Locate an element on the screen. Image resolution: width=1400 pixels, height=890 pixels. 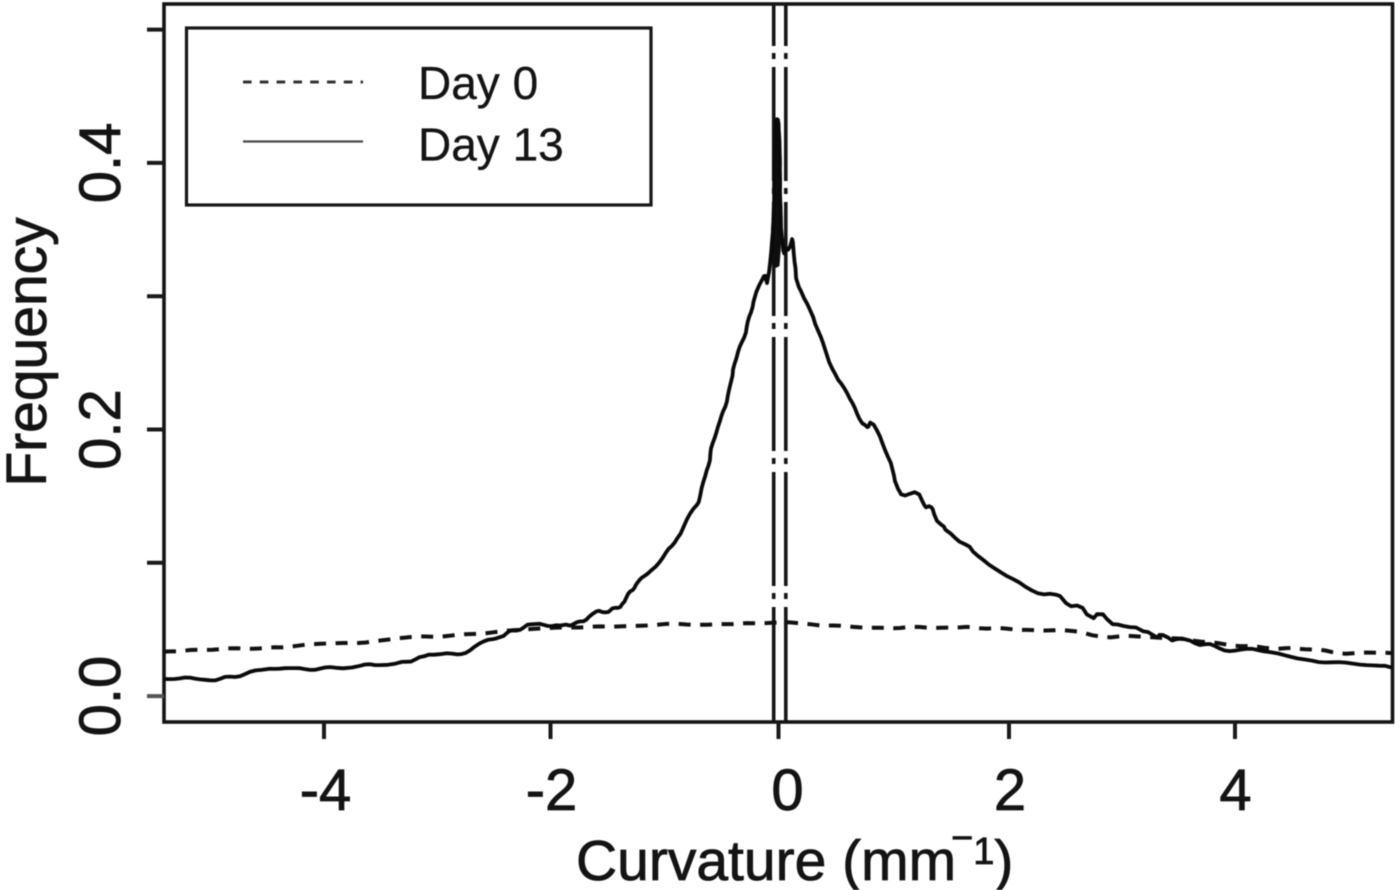
svg-text: 0.4 is located at coordinates (100, 163).